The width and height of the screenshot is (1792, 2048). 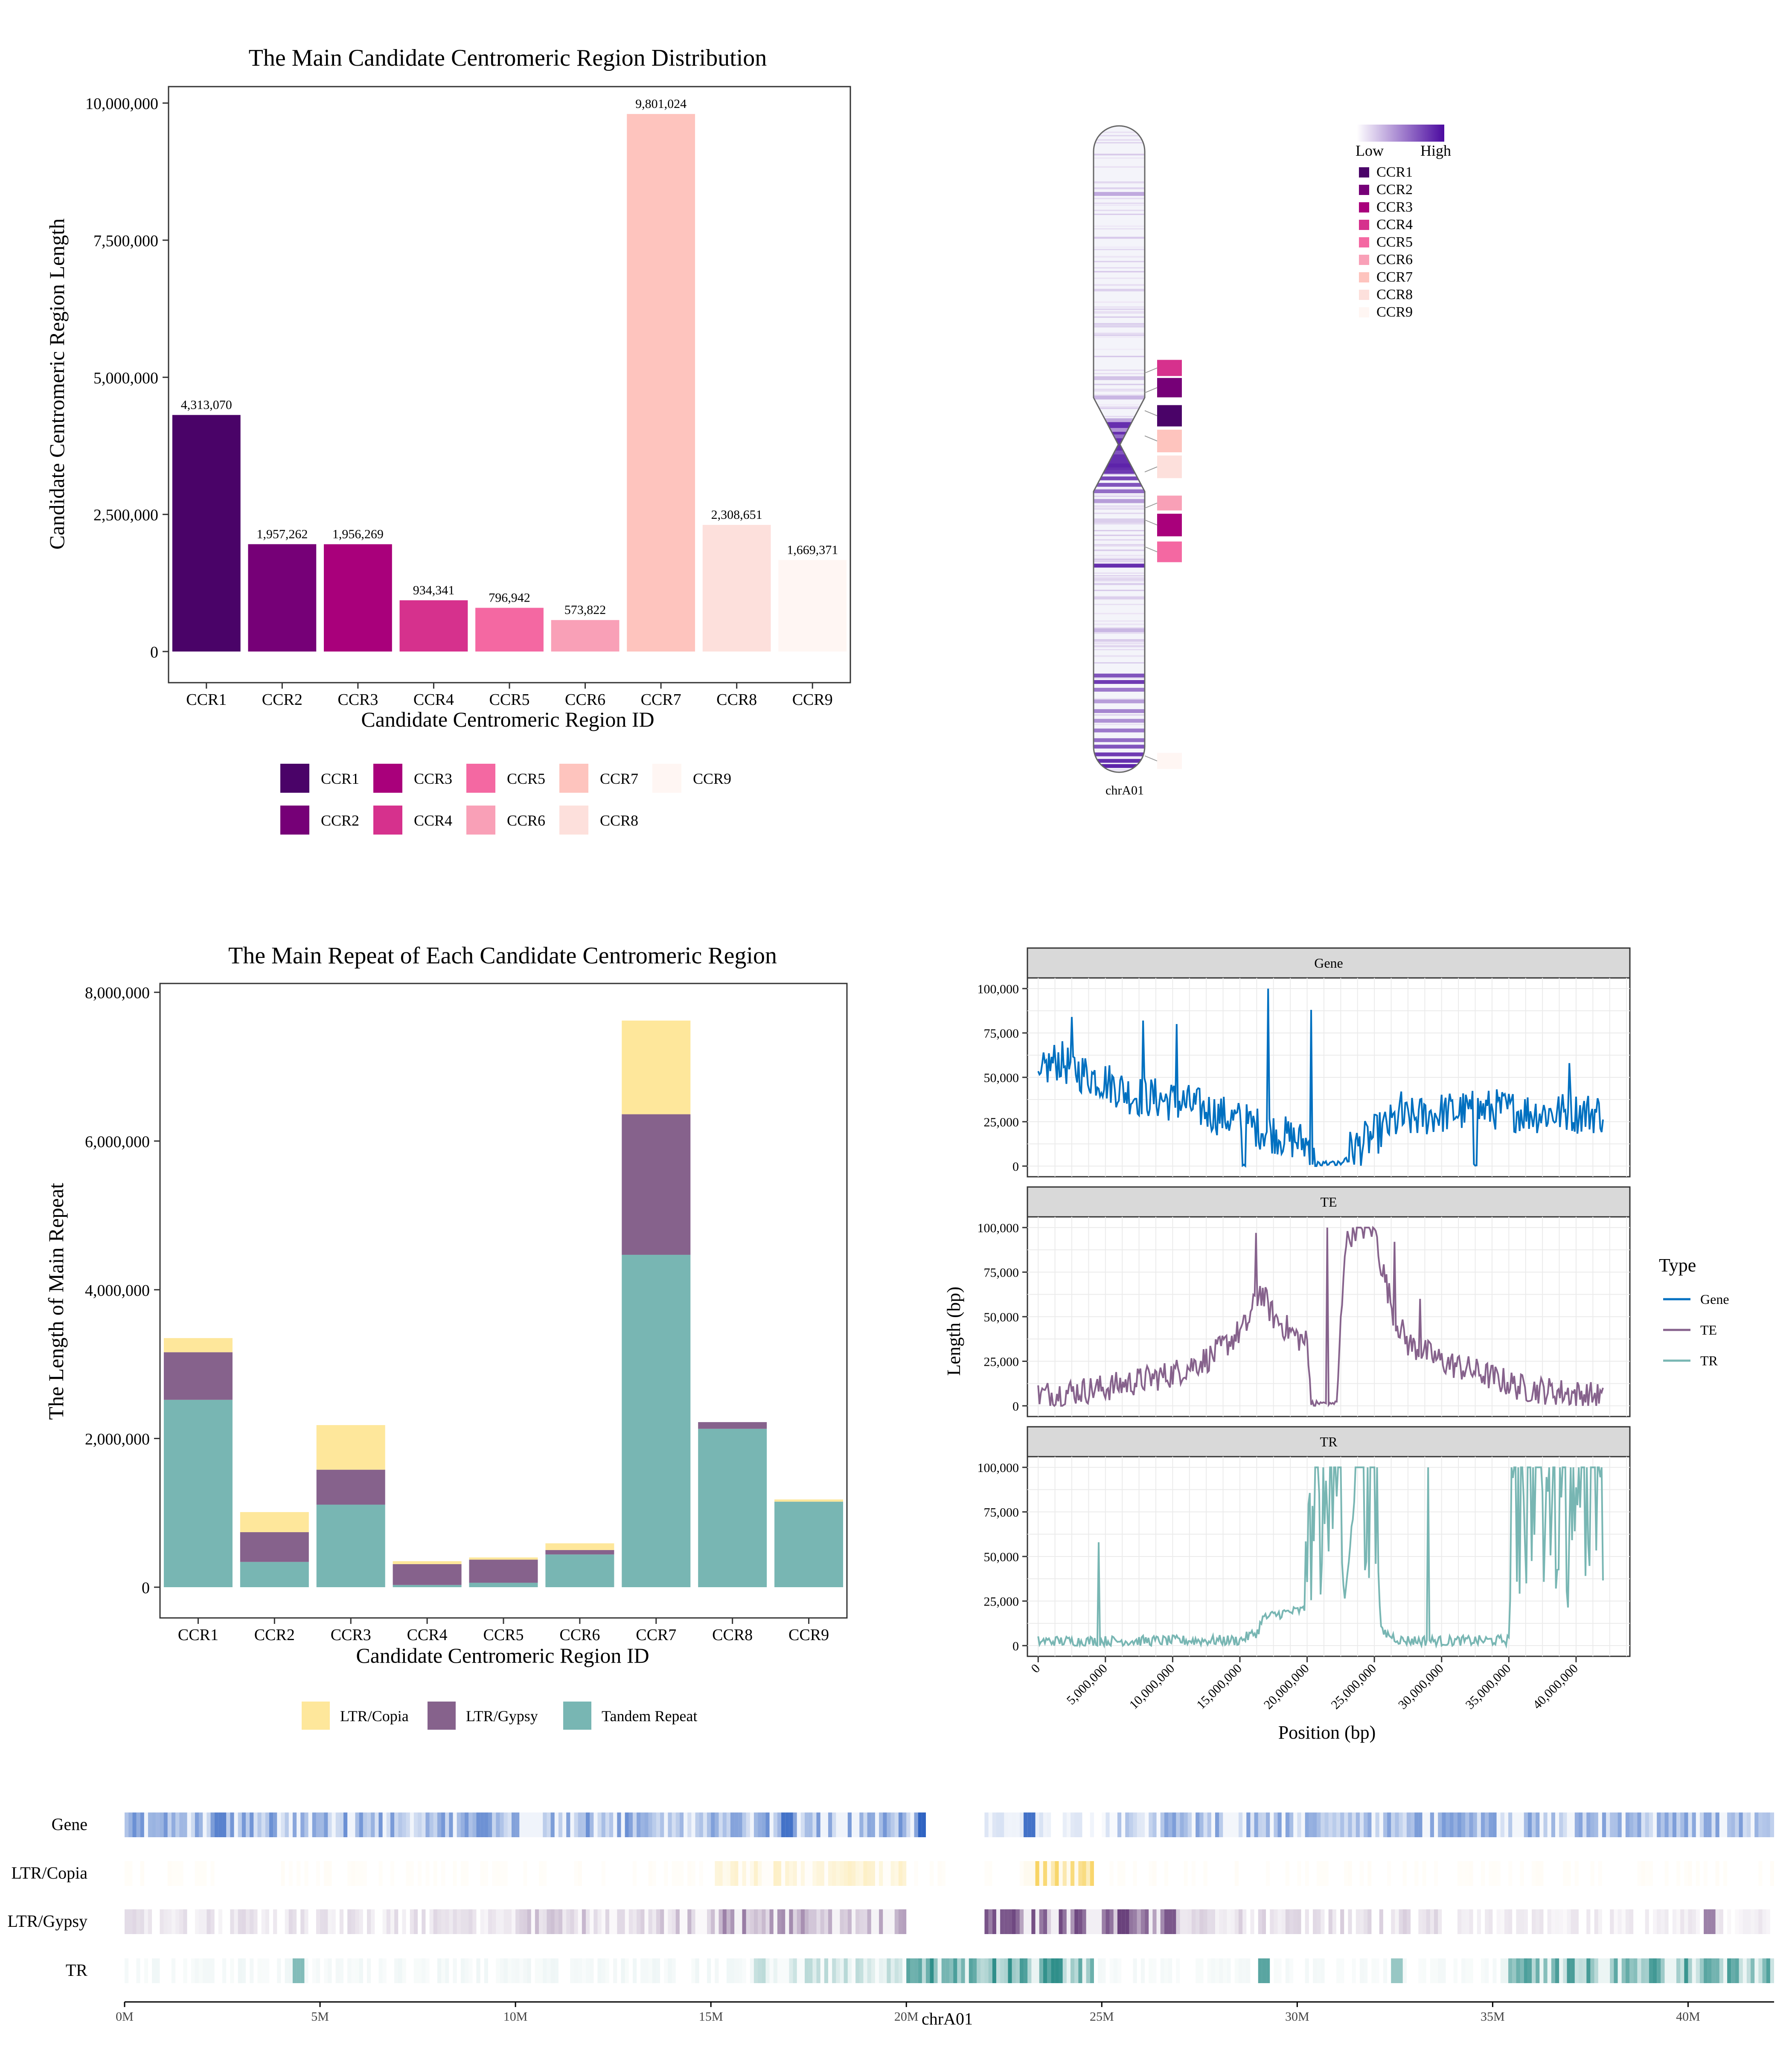 I want to click on facet-y-tick-label: 75,000, so click(x=1002, y=1034).